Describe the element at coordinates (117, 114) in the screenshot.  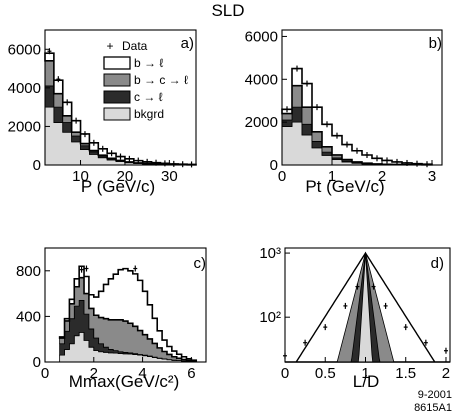
I see `legend-swatch-bkgrd` at that location.